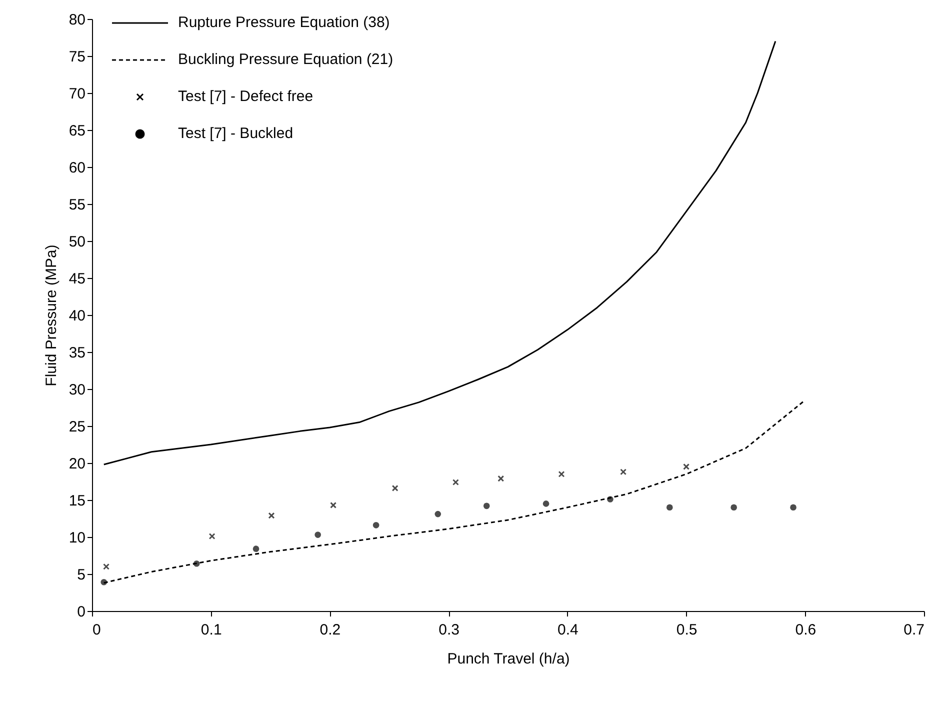 This screenshot has width=947, height=704. I want to click on y-tick-label: 50, so click(77, 242).